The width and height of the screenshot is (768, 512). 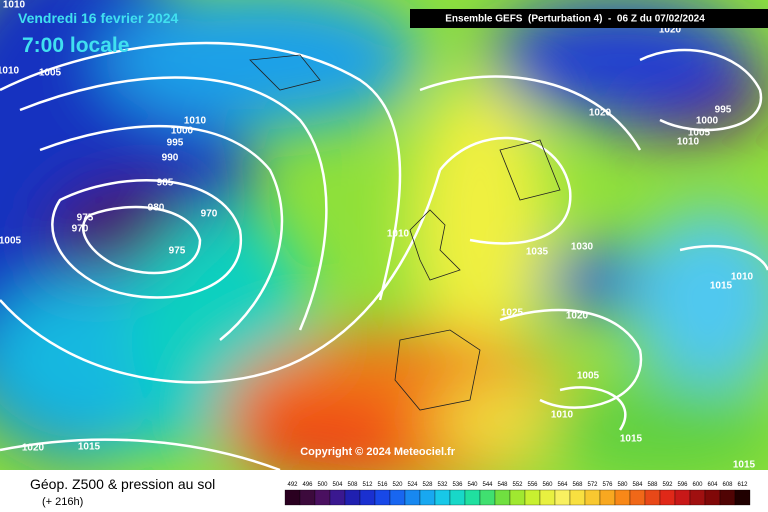 What do you see at coordinates (122, 484) in the screenshot?
I see `footer-title: Géop. Z500 & pression au sol` at bounding box center [122, 484].